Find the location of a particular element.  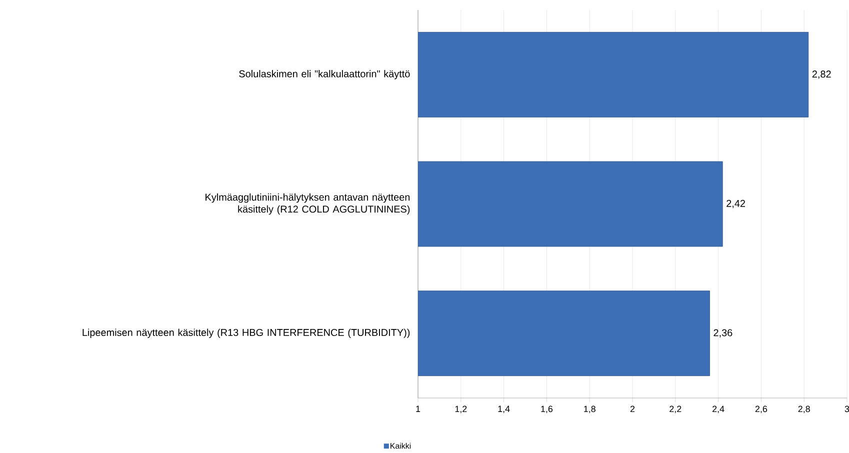

data-label: 2,36 is located at coordinates (723, 333).